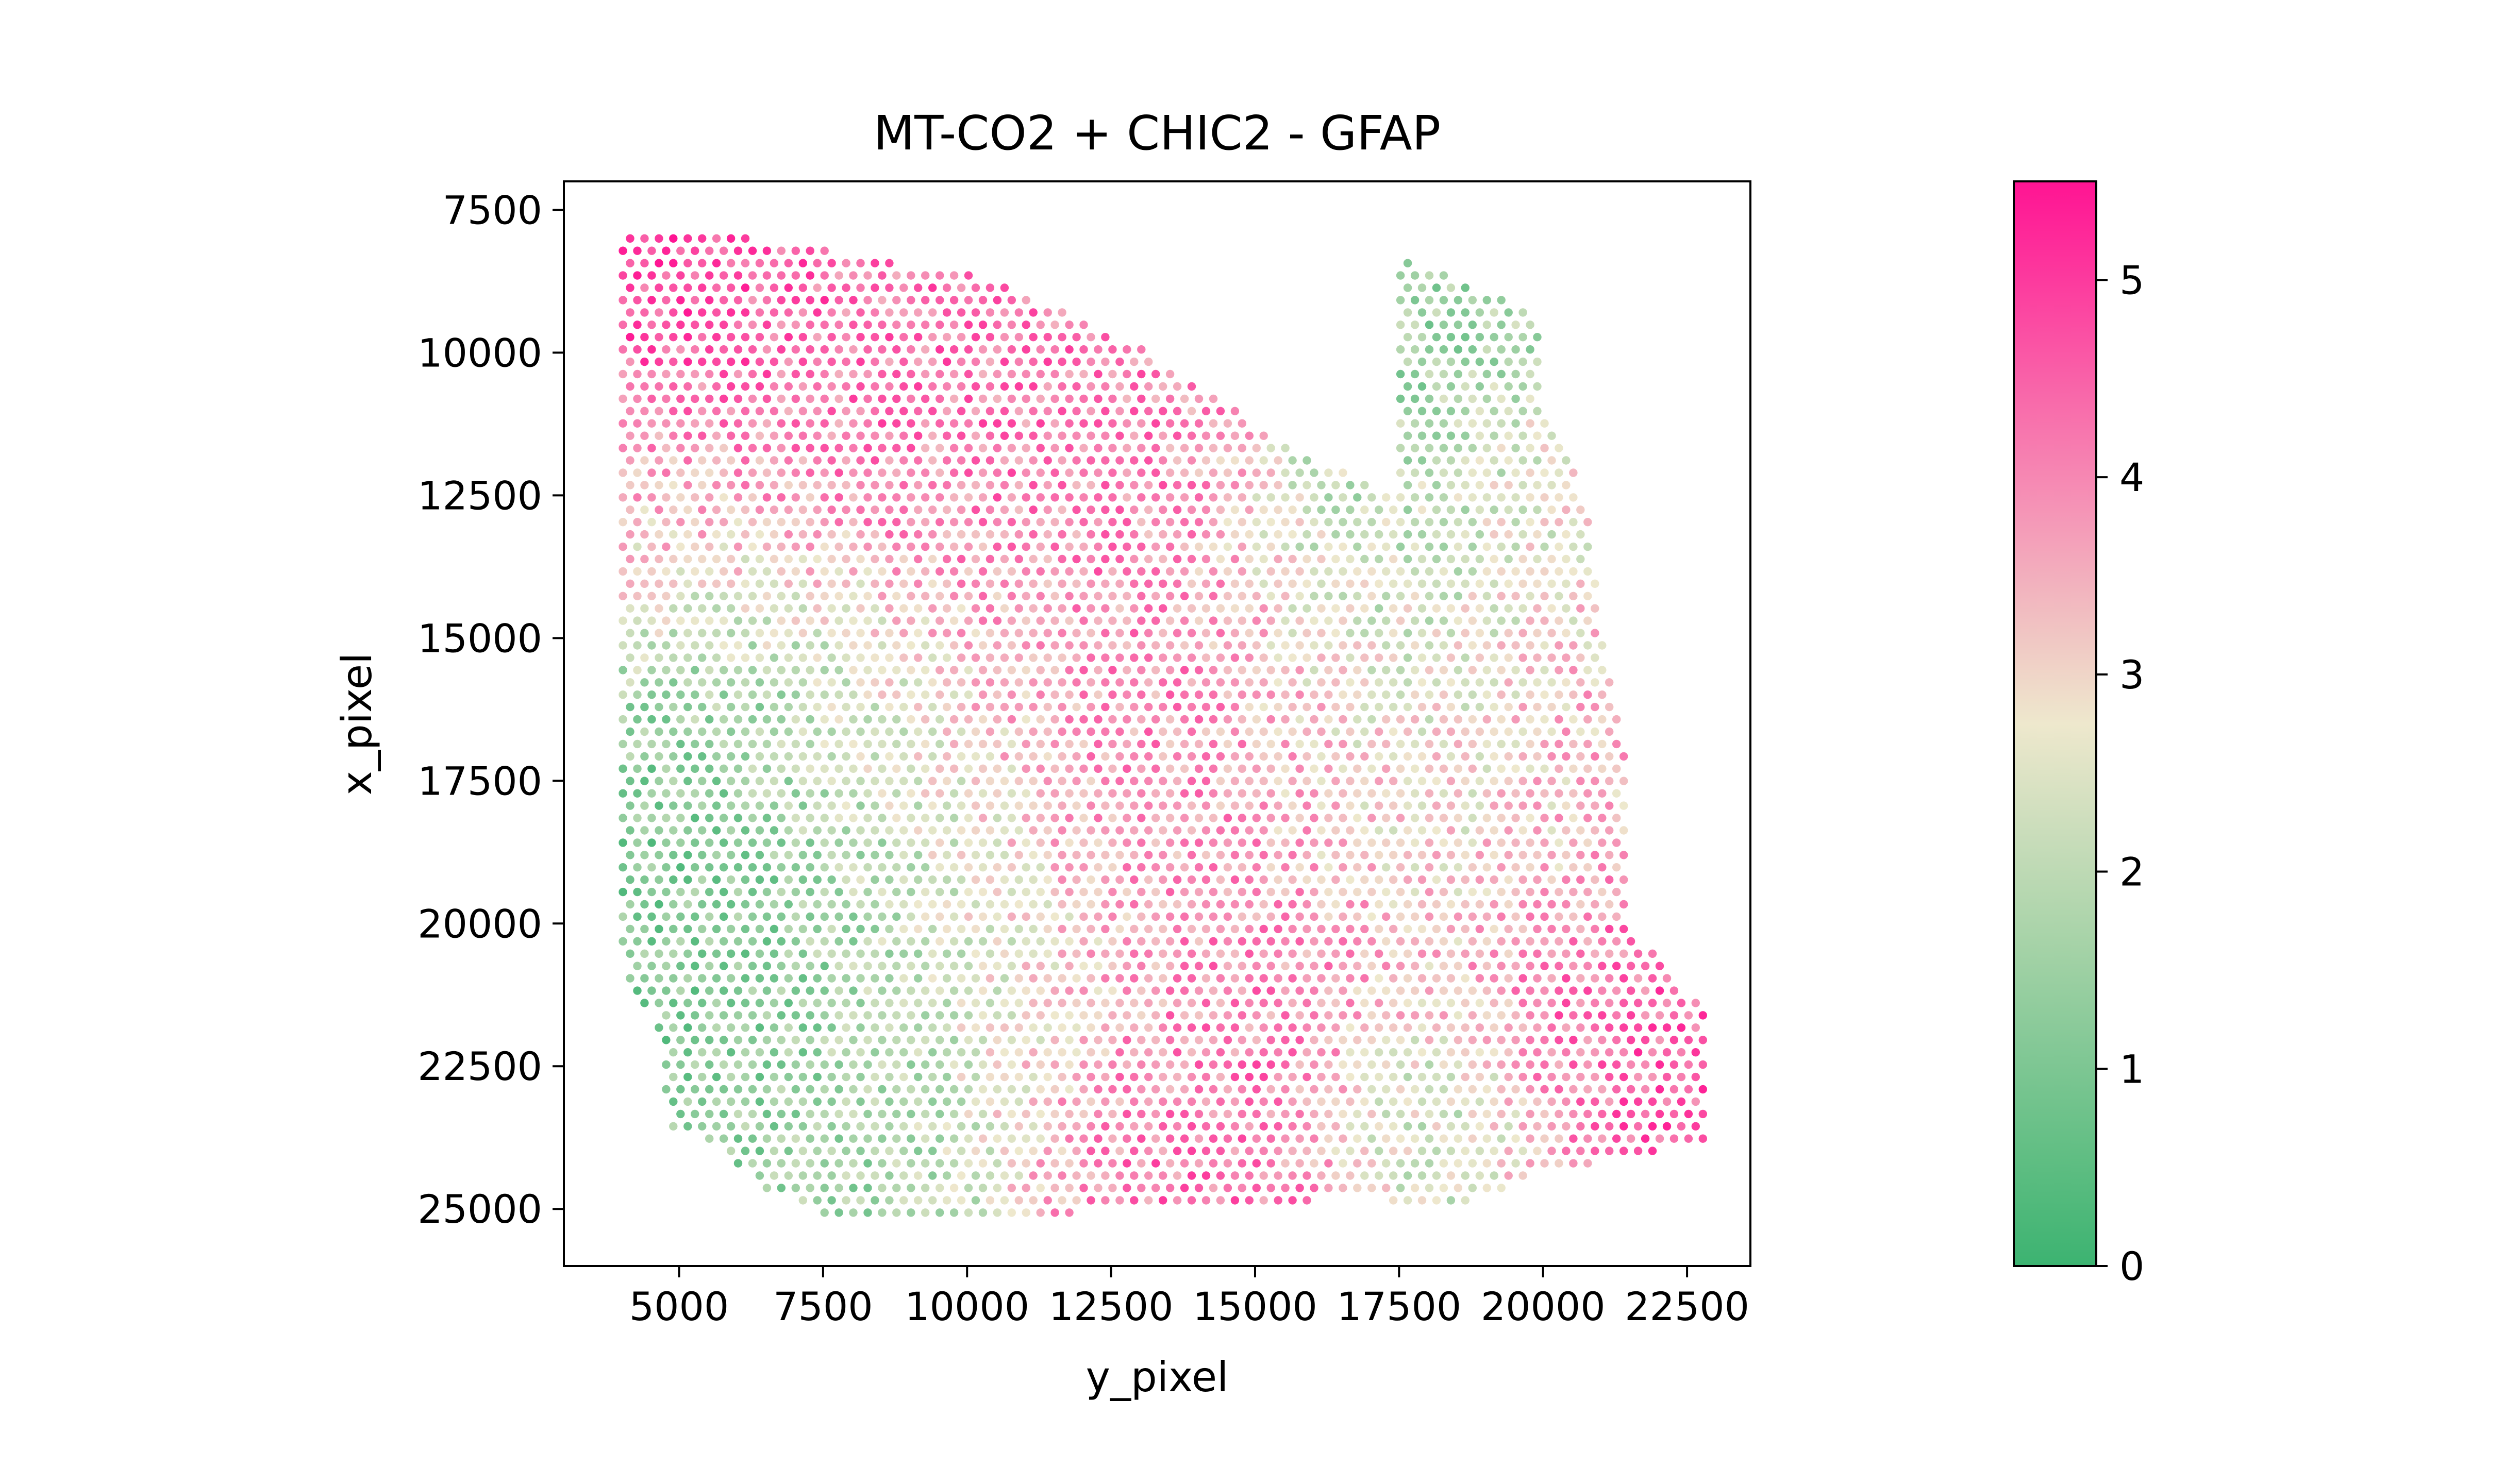 This screenshot has height=1484, width=2505. I want to click on y-tick-label: 20000, so click(479, 924).